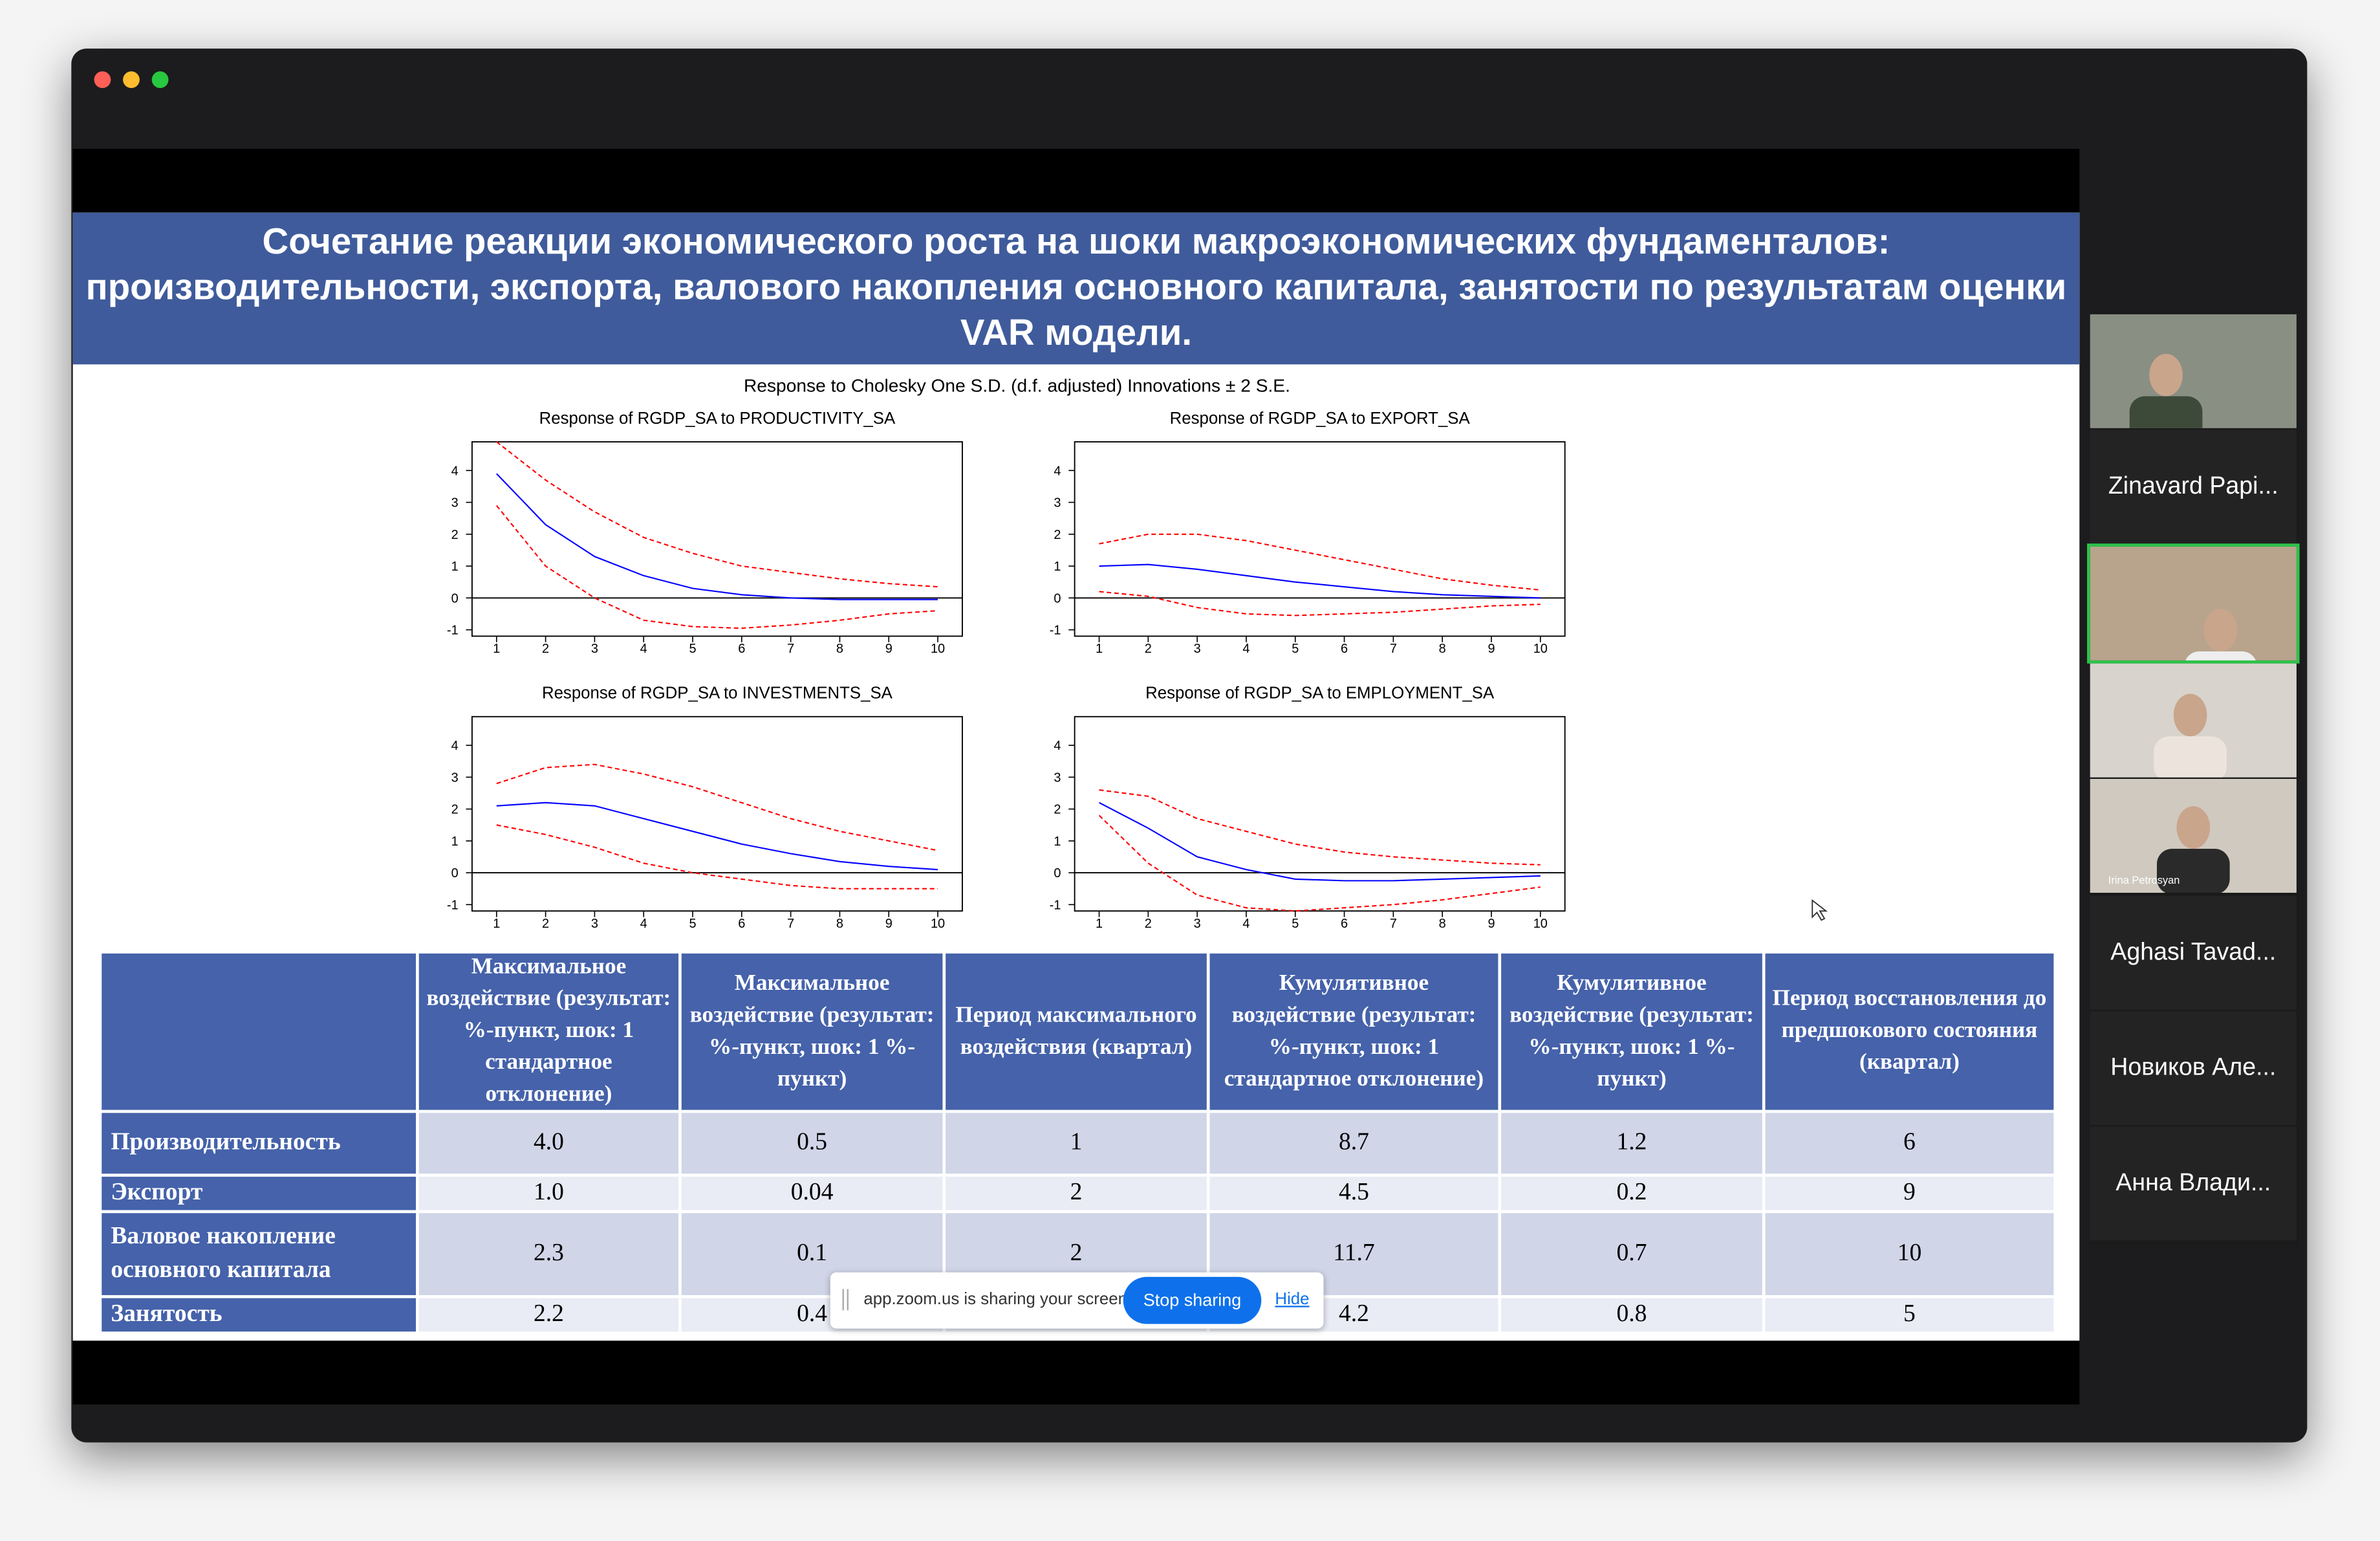 The image size is (2380, 1541). What do you see at coordinates (1354, 1143) in the screenshot?
I see `value-cell: 8.7` at bounding box center [1354, 1143].